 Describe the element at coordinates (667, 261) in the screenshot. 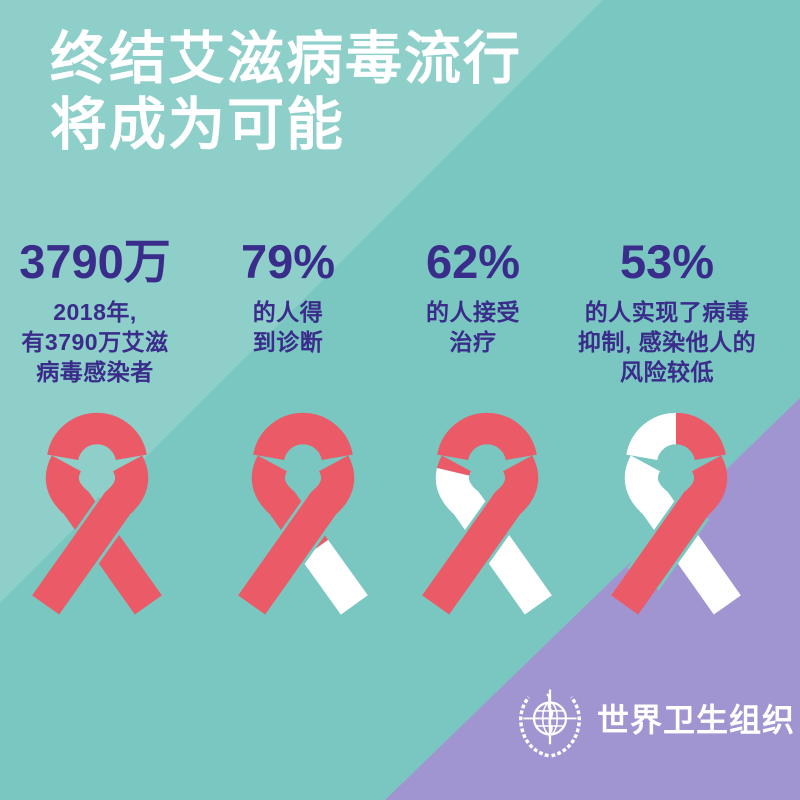

I see `stat-value: 53%` at that location.